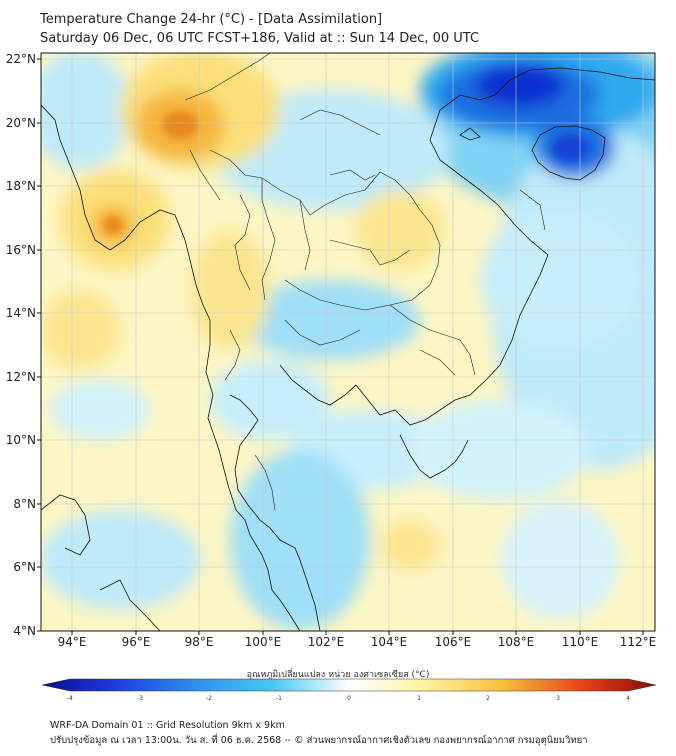  I want to click on lon-label: 94°E, so click(72, 642).